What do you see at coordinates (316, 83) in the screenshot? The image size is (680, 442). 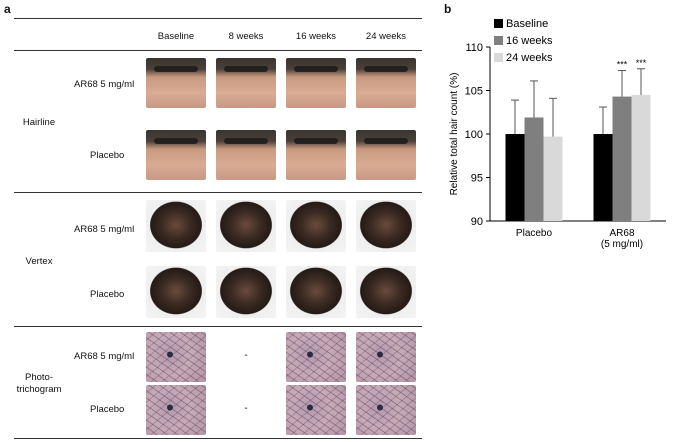 I see `hairline-ar68-16w-photo` at bounding box center [316, 83].